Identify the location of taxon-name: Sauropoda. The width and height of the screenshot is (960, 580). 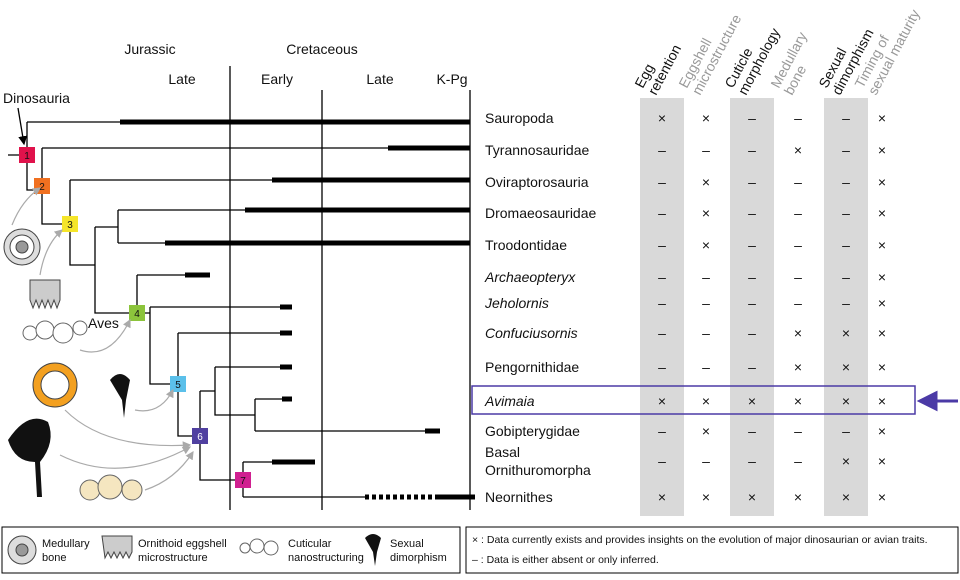
(519, 118).